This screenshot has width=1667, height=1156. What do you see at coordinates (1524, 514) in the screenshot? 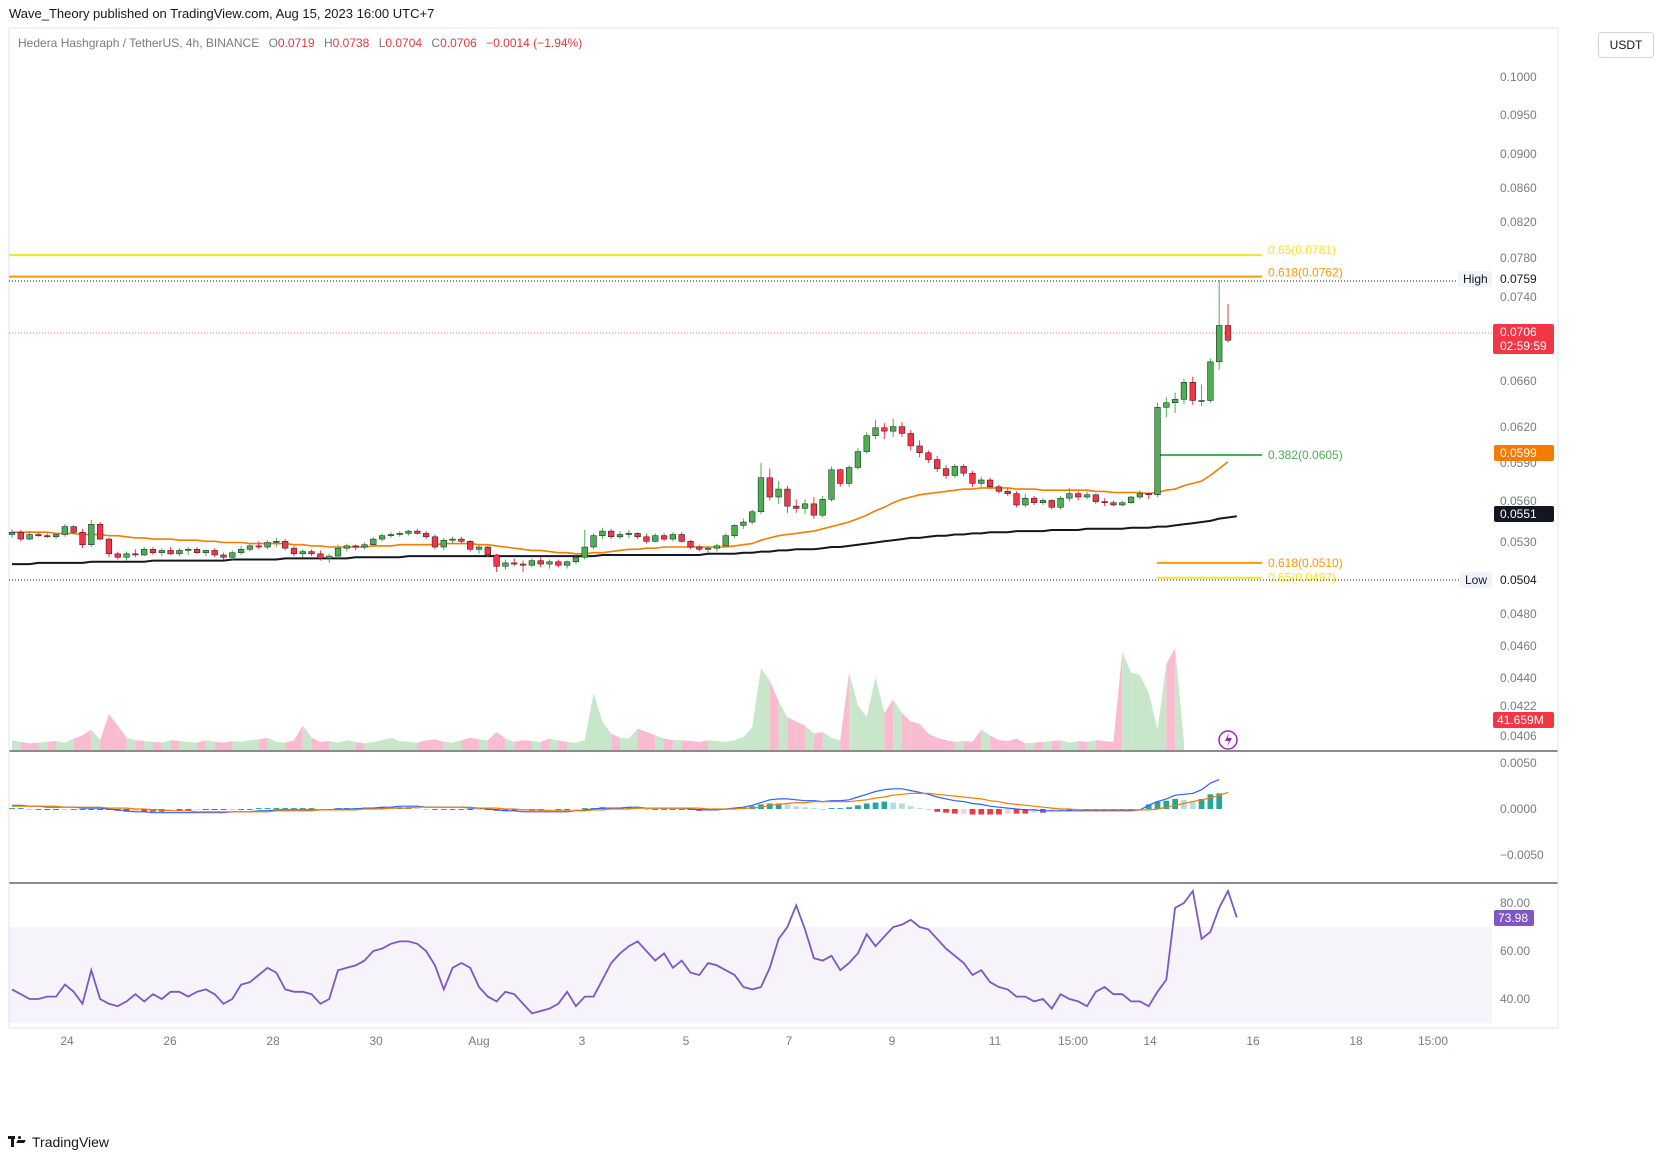
I see `ema-slow-tag-bg` at bounding box center [1524, 514].